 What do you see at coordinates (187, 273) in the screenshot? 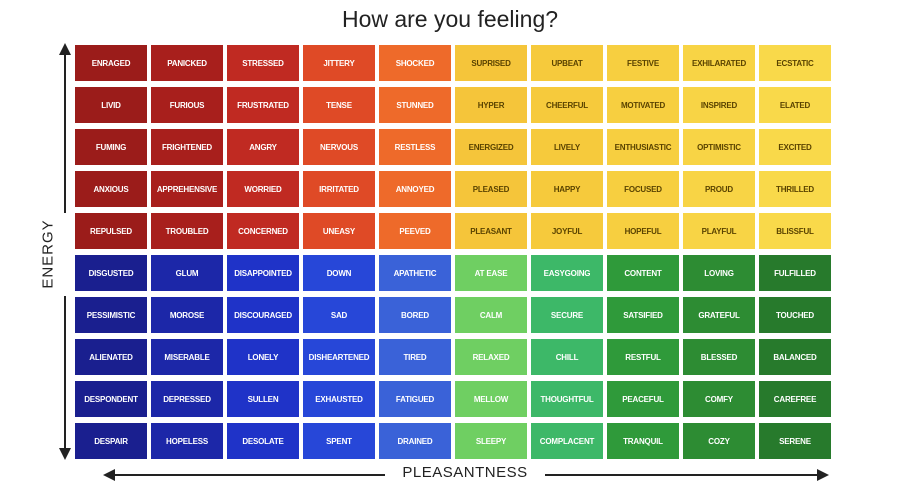
I see `emotion-cell-glum: GLUM` at bounding box center [187, 273].